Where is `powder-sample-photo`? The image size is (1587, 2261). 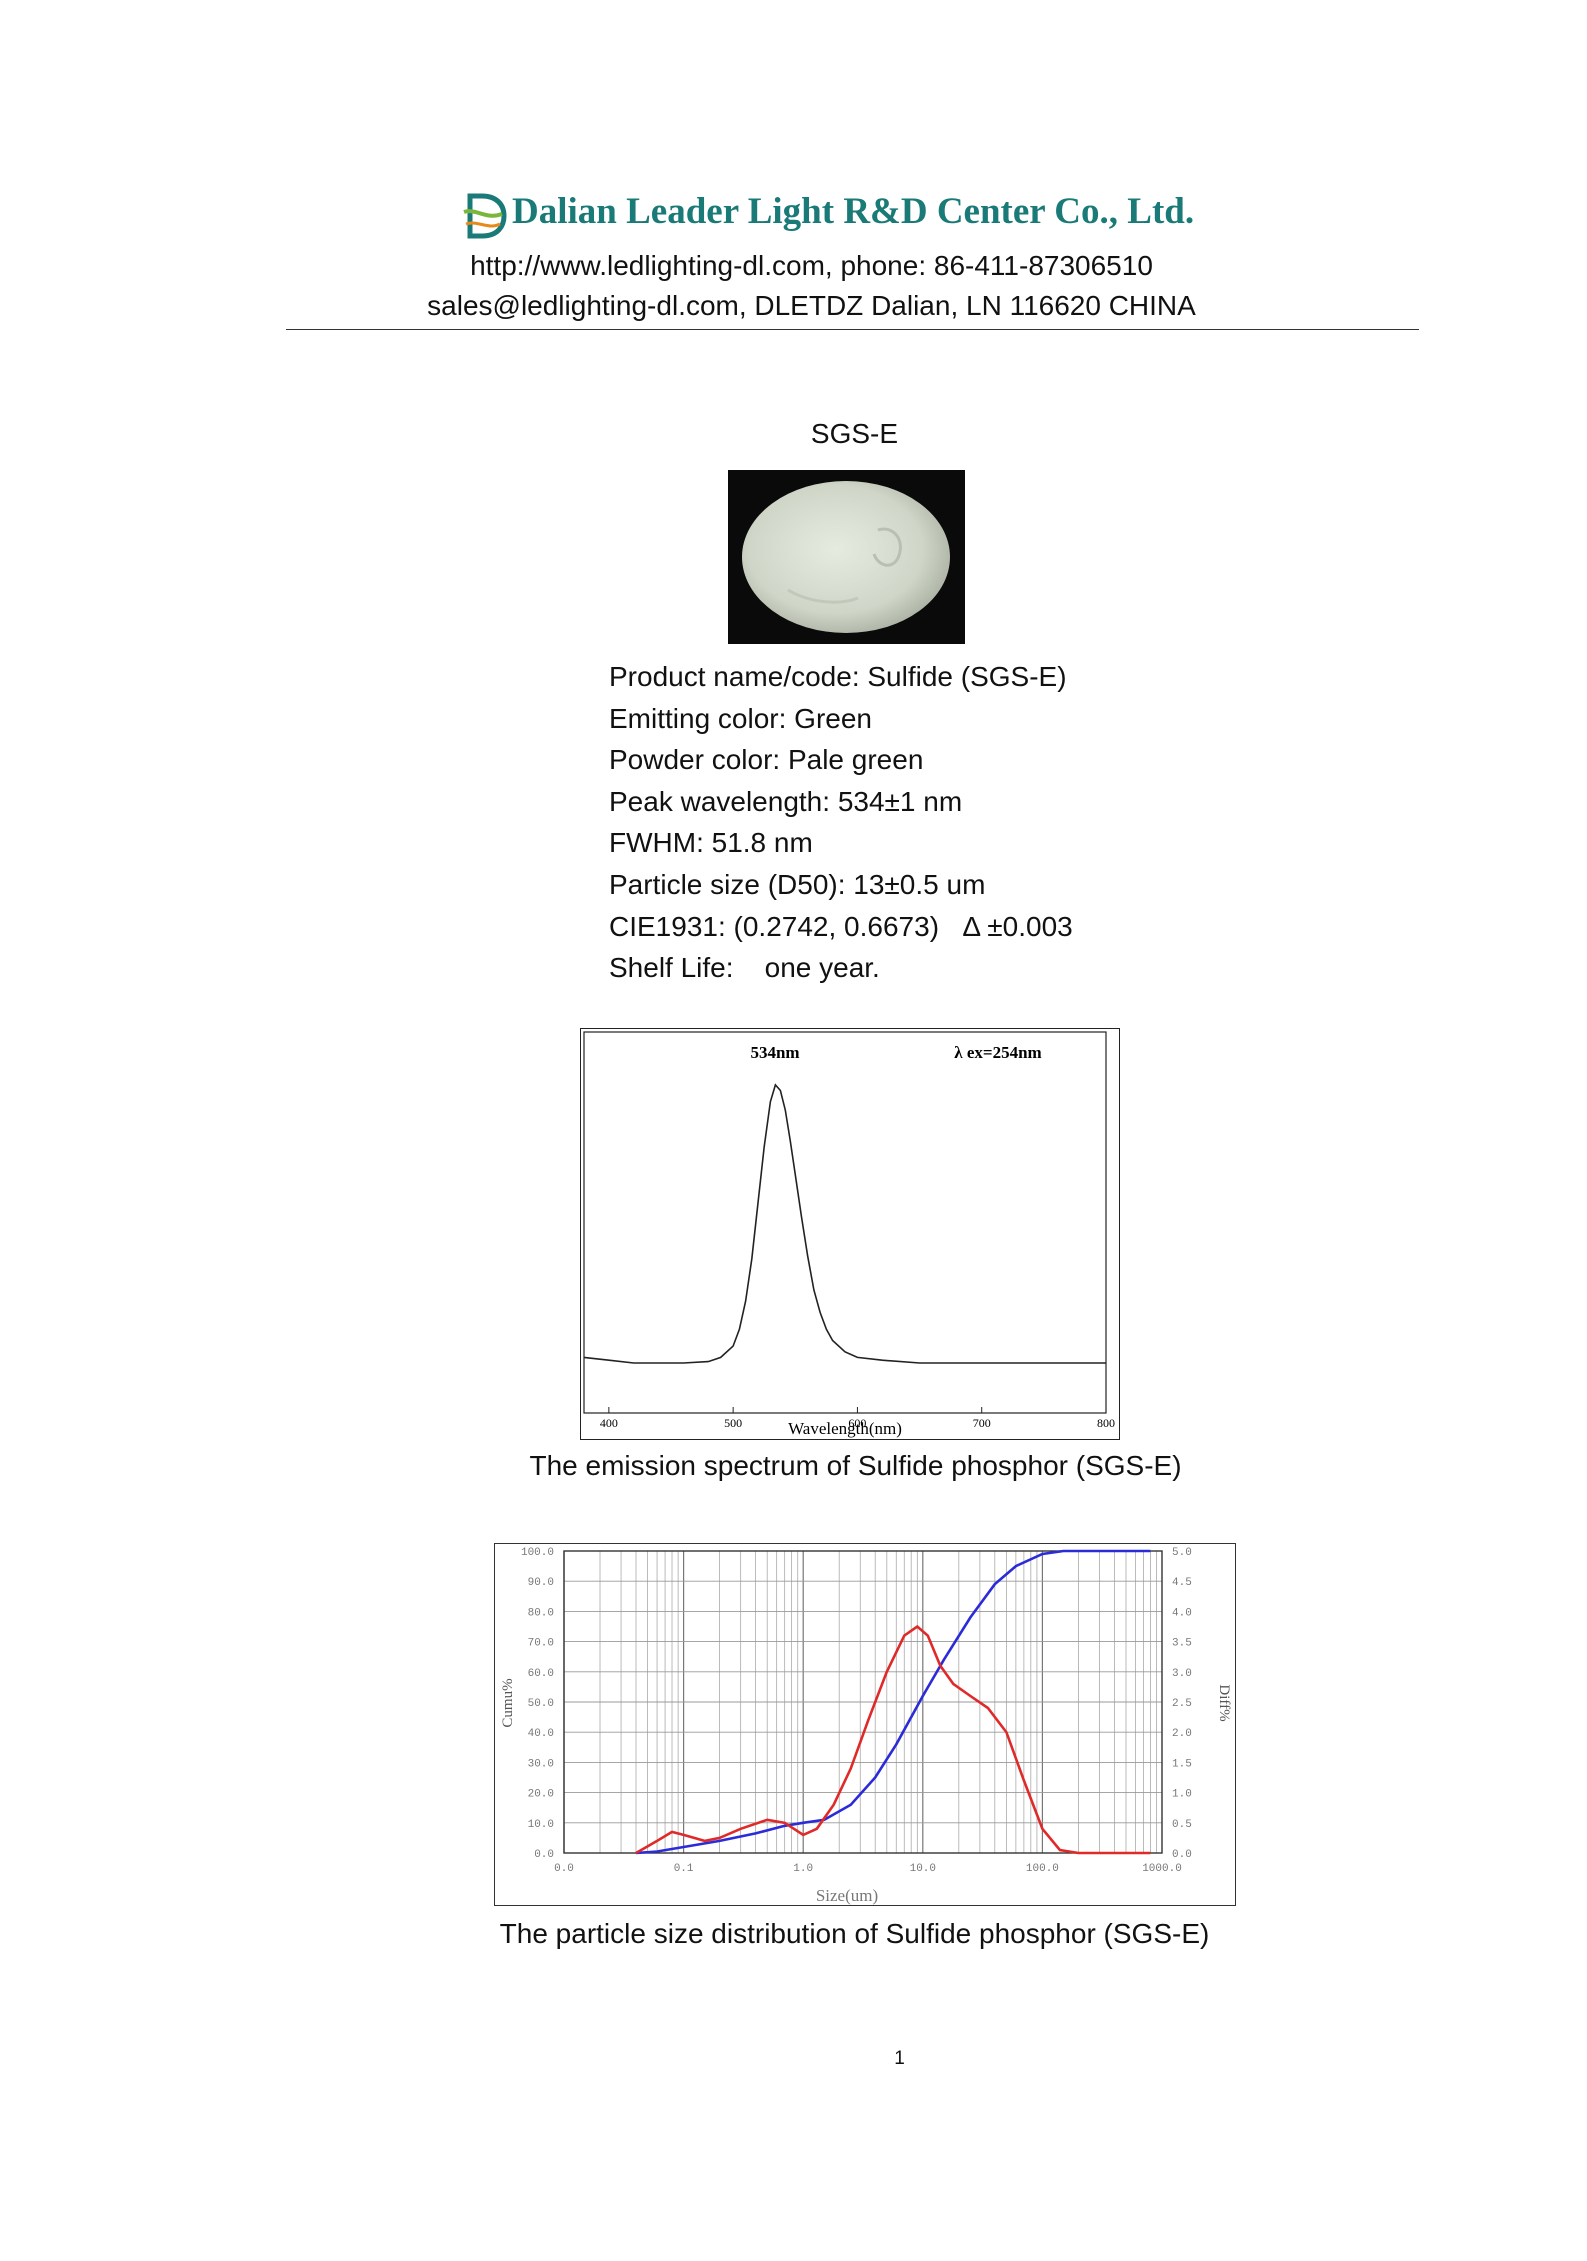 powder-sample-photo is located at coordinates (846, 557).